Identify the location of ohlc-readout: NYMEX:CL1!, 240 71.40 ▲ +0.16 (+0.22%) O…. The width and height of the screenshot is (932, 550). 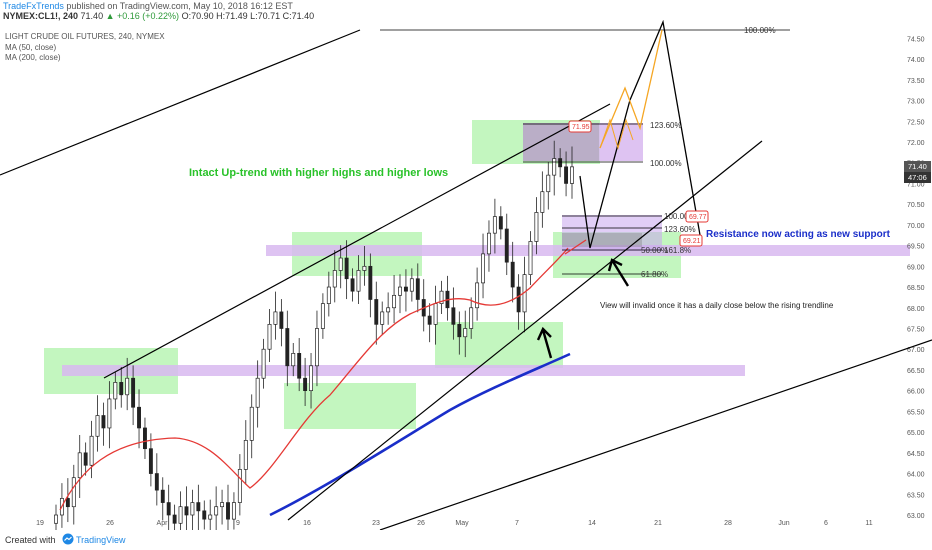
(158, 16).